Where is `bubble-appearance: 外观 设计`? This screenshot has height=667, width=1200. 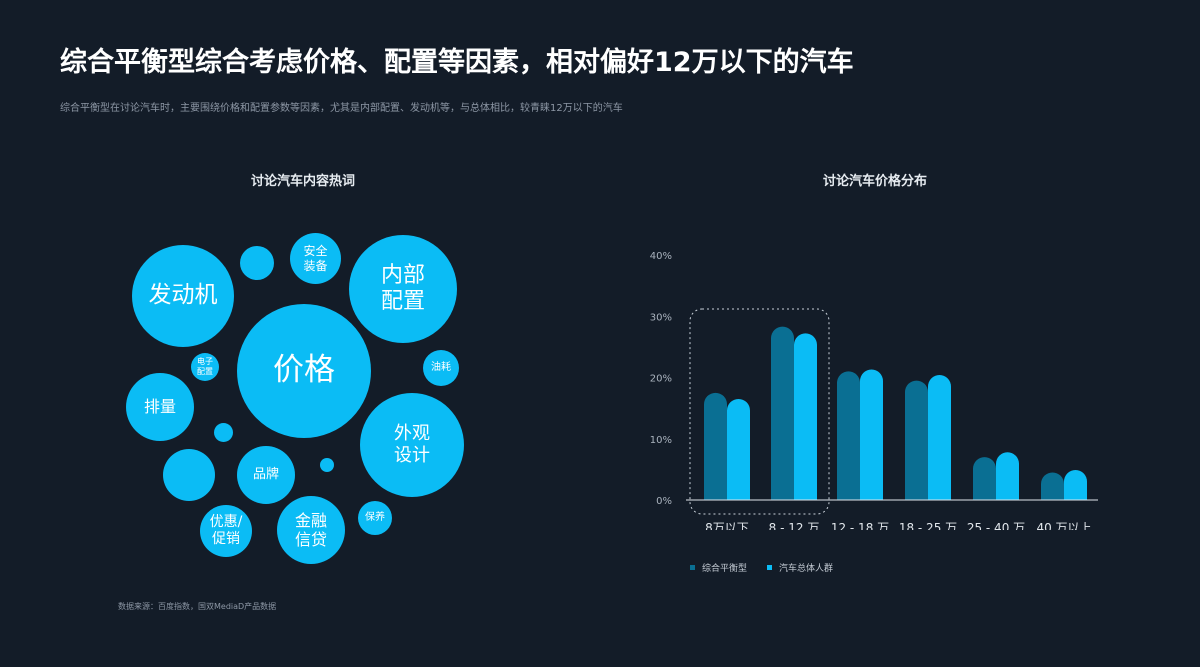 bubble-appearance: 外观 设计 is located at coordinates (412, 445).